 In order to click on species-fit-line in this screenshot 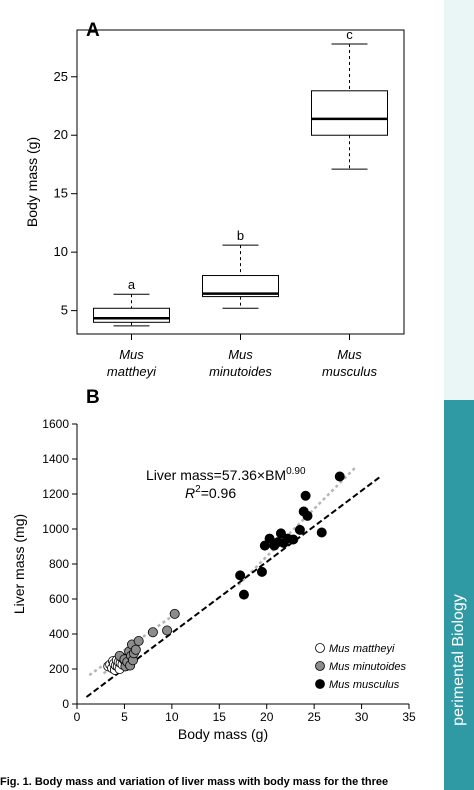, I will do `click(297, 525)`.